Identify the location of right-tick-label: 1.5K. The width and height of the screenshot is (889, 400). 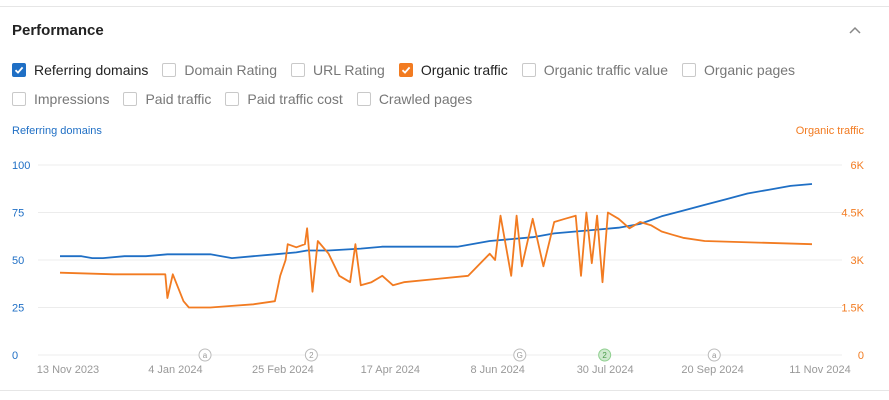
(852, 309).